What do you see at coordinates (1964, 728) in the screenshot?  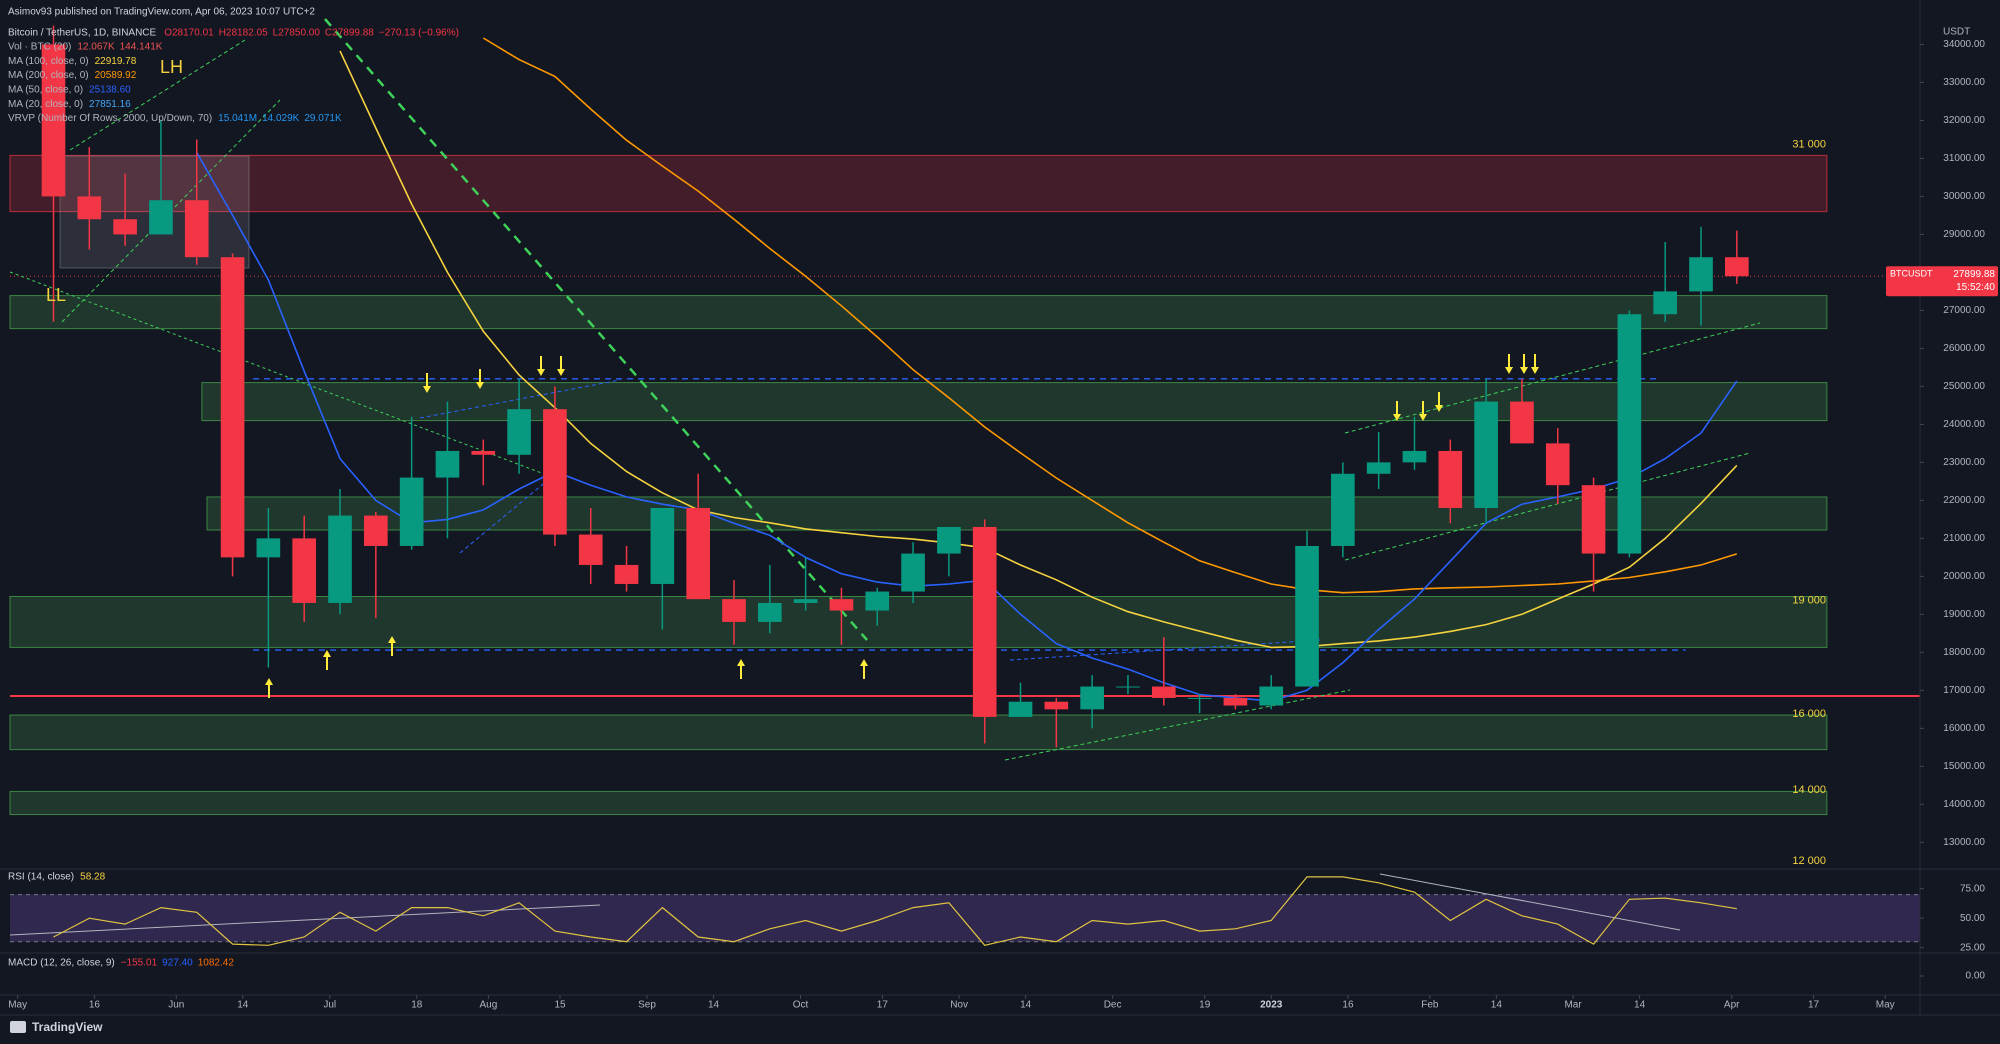 I see `y-tick-label: 16000.00` at bounding box center [1964, 728].